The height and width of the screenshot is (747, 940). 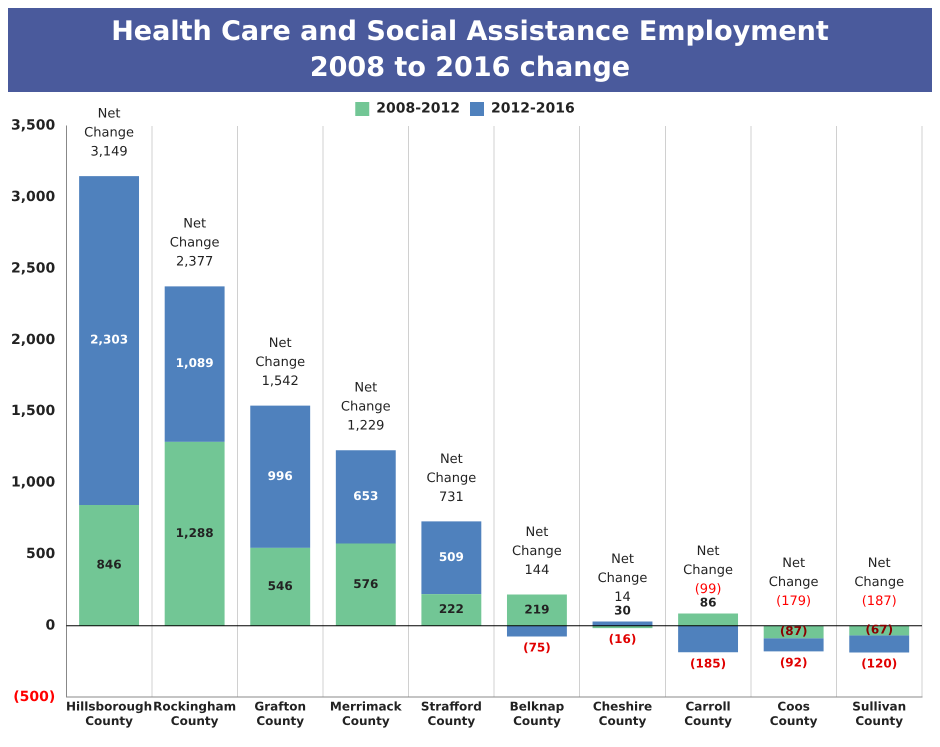 I want to click on data-label: (120), so click(x=879, y=663).